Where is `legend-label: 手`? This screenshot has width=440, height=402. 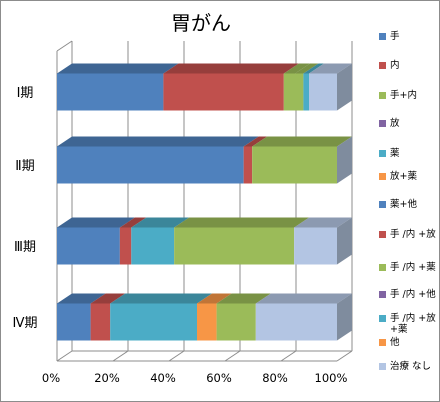
legend-label: 手 is located at coordinates (395, 36).